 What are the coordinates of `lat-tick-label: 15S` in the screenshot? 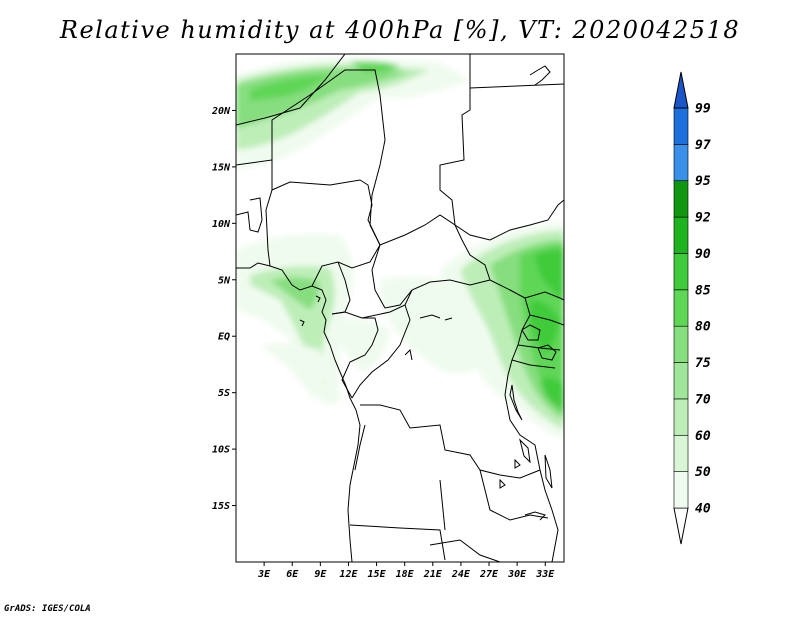 It's located at (221, 506).